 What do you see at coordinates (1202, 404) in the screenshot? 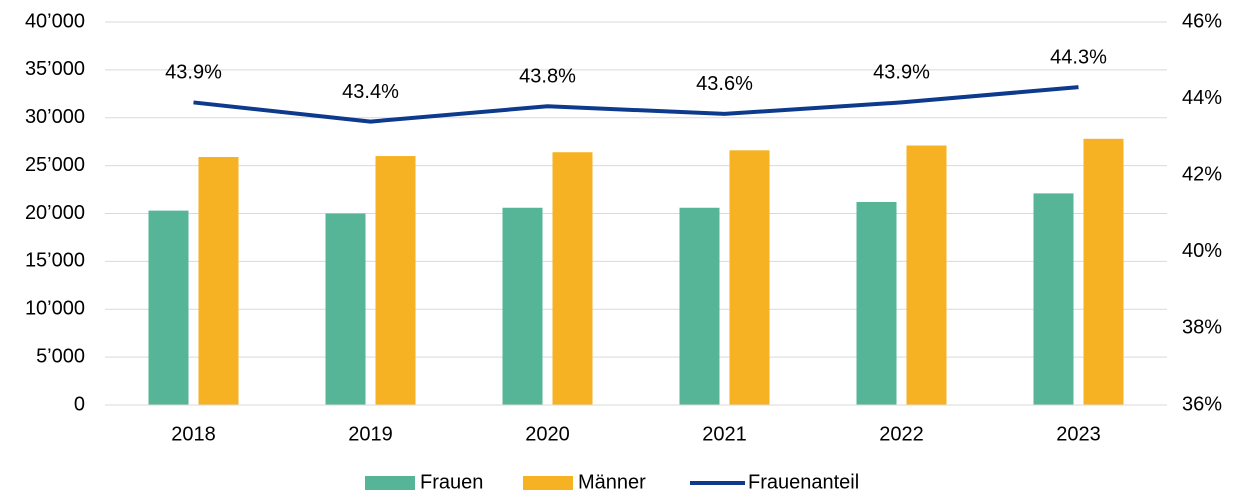
I see `y2-tick-label: 36%` at bounding box center [1202, 404].